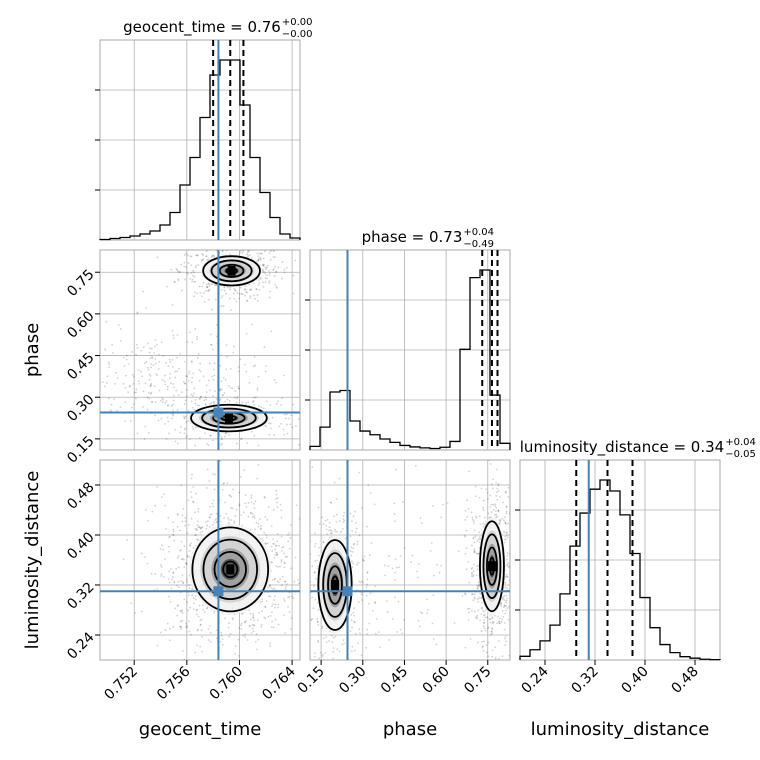 Image resolution: width=760 pixels, height=760 pixels. I want to click on histogram-luminosity_distance, so click(620, 570).